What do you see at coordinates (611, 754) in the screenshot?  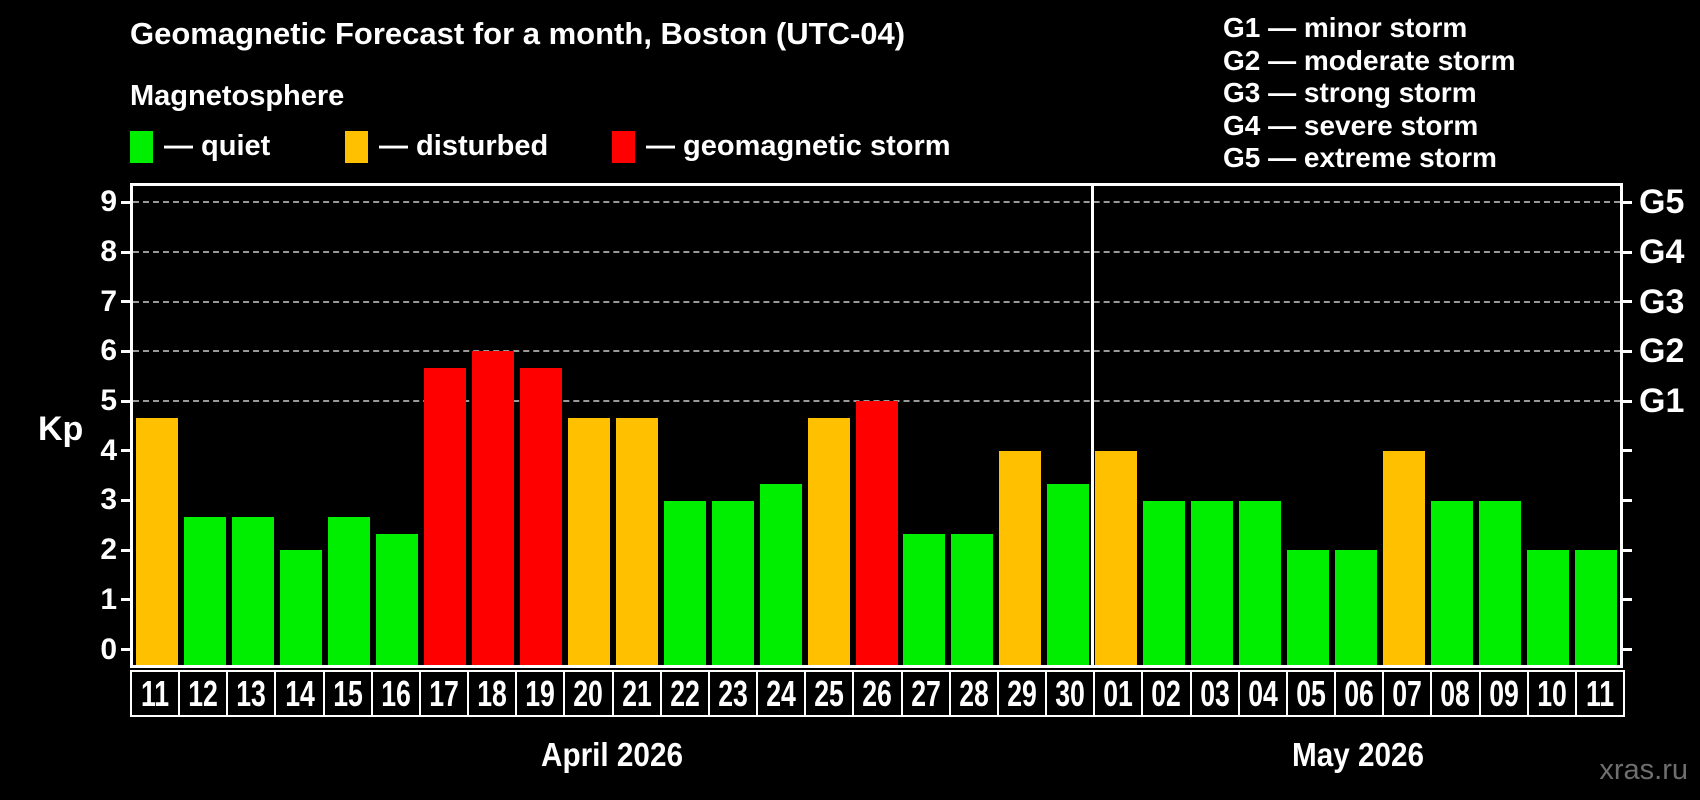 I see `month-label-april: April 2026` at bounding box center [611, 754].